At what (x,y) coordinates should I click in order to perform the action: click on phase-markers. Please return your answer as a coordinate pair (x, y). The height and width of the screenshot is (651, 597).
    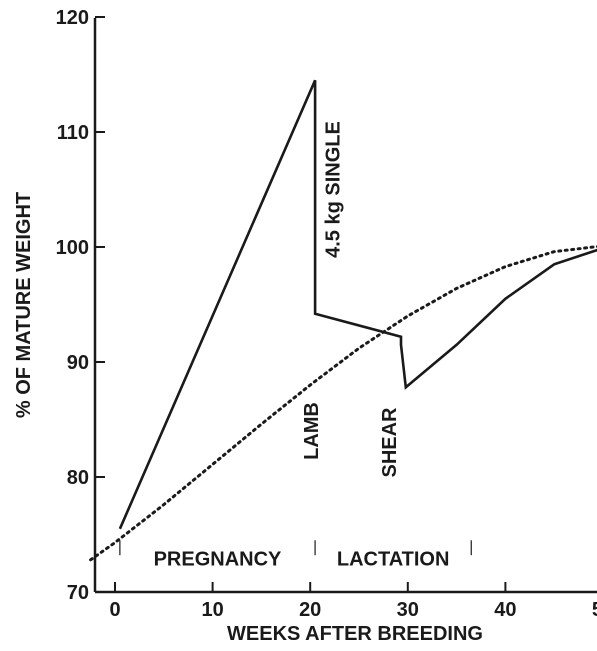
    Looking at the image, I should click on (295, 548).